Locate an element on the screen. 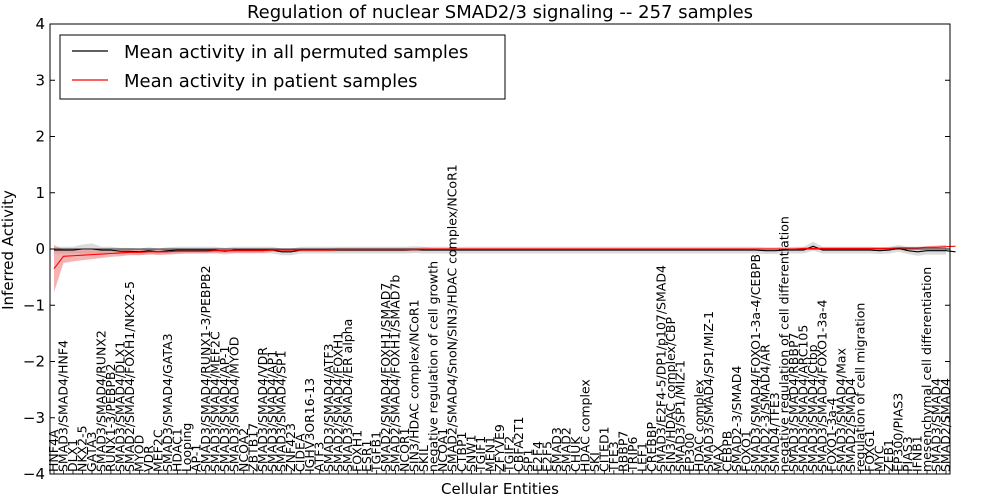  category-label: MEF2C is located at coordinates (157, 450).